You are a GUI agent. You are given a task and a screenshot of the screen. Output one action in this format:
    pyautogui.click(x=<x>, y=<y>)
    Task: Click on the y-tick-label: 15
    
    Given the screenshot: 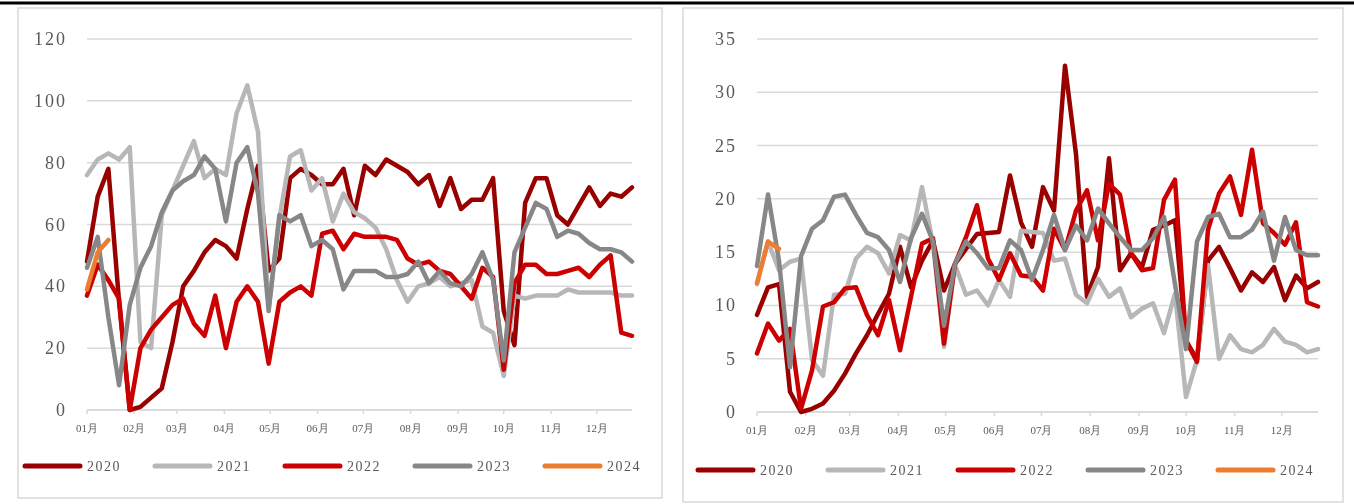 What is the action you would take?
    pyautogui.click(x=726, y=252)
    